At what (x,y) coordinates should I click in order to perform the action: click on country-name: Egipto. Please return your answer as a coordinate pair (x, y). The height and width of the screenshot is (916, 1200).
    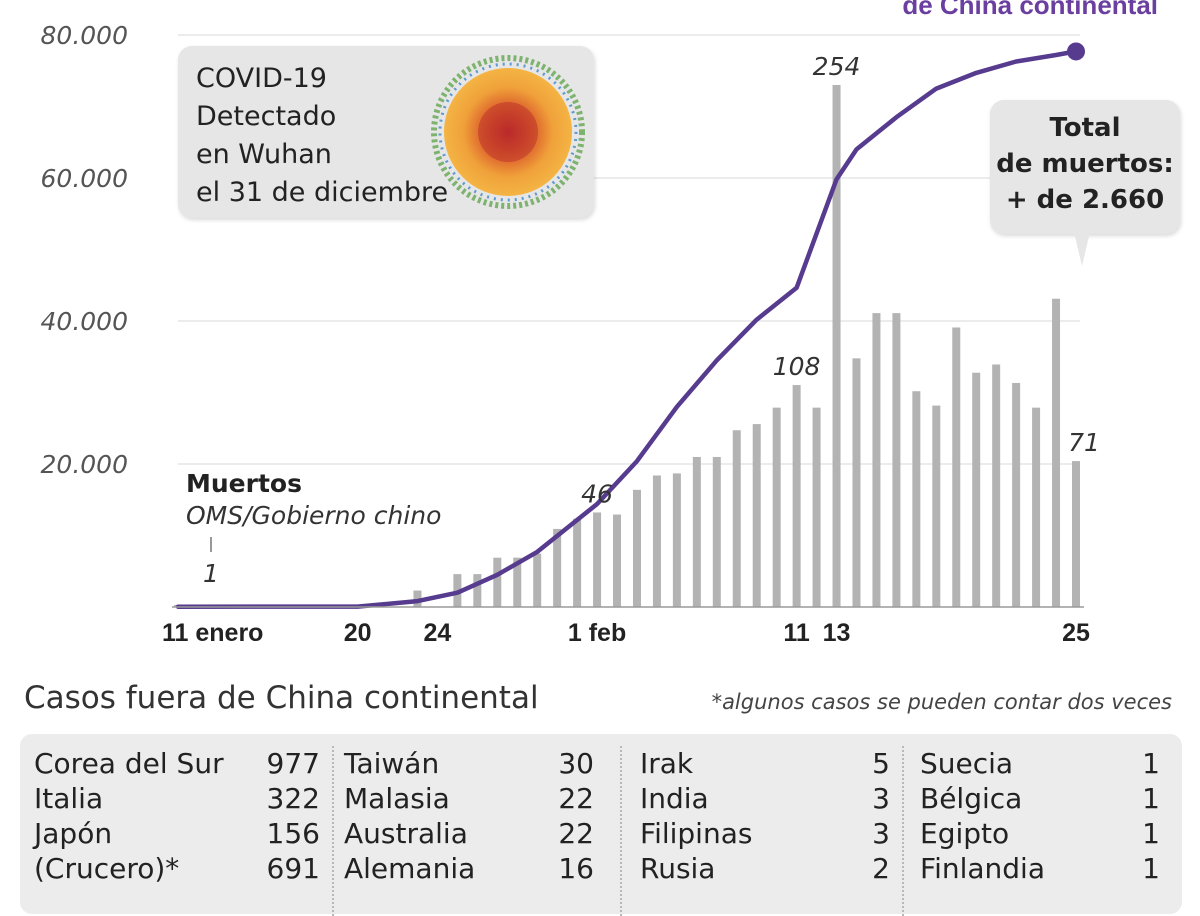
    Looking at the image, I should click on (965, 833).